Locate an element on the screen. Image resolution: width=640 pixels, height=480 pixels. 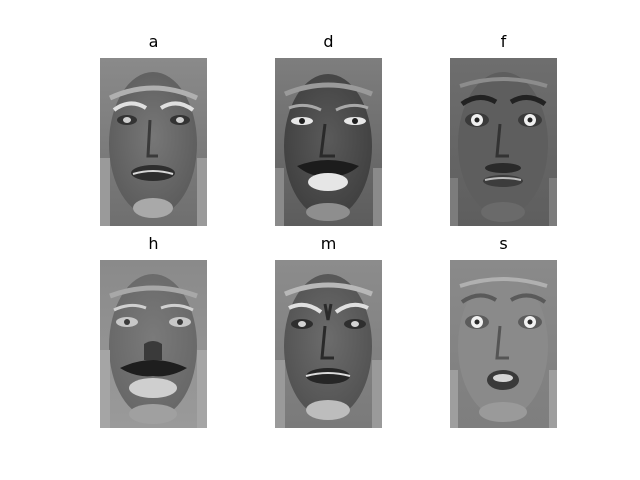
panel-title-m: m is located at coordinates (328, 243).